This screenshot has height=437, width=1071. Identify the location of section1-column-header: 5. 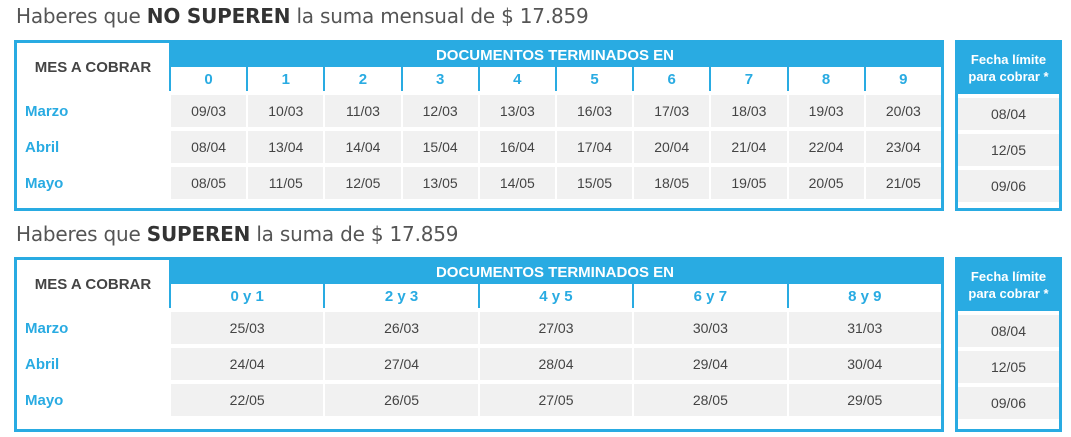
(593, 79).